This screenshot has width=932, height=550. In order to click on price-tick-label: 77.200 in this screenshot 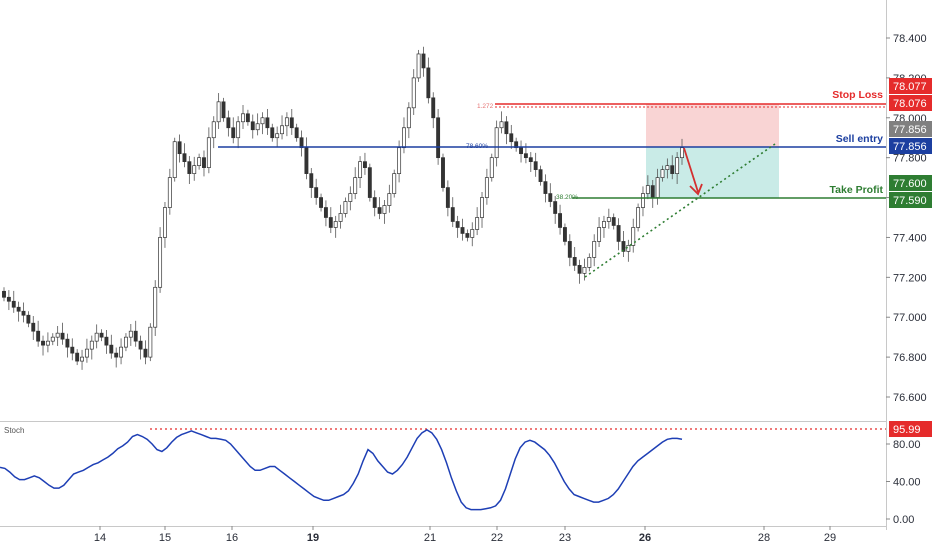, I will do `click(910, 278)`.